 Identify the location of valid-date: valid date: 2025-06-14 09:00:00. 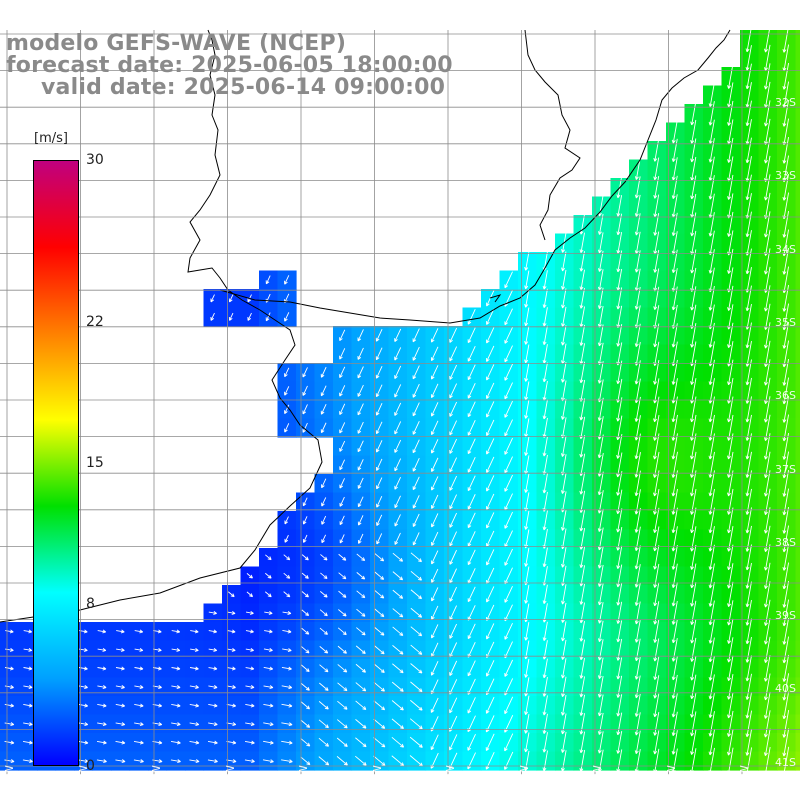
(243, 87).